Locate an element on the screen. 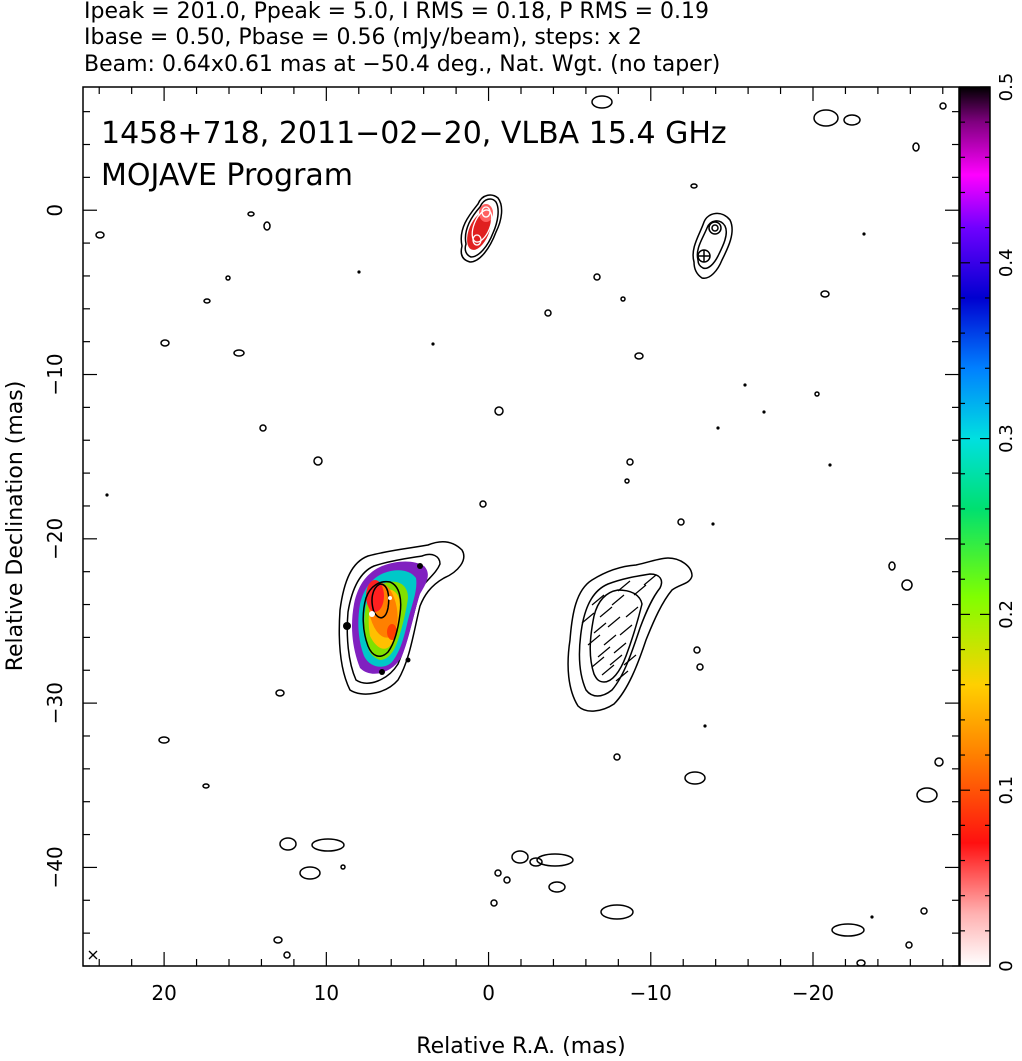 The image size is (1022, 1061). colorbar-tick-label: 0.2 is located at coordinates (1006, 614).